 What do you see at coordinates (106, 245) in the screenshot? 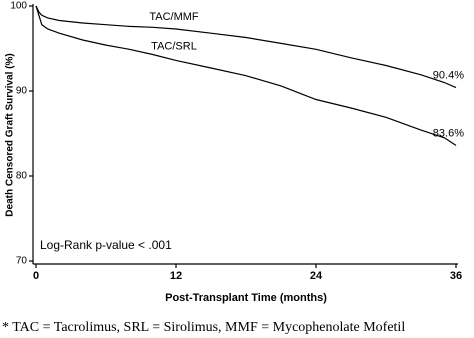
I see `annotation: Log-Rank p-value < .001` at bounding box center [106, 245].